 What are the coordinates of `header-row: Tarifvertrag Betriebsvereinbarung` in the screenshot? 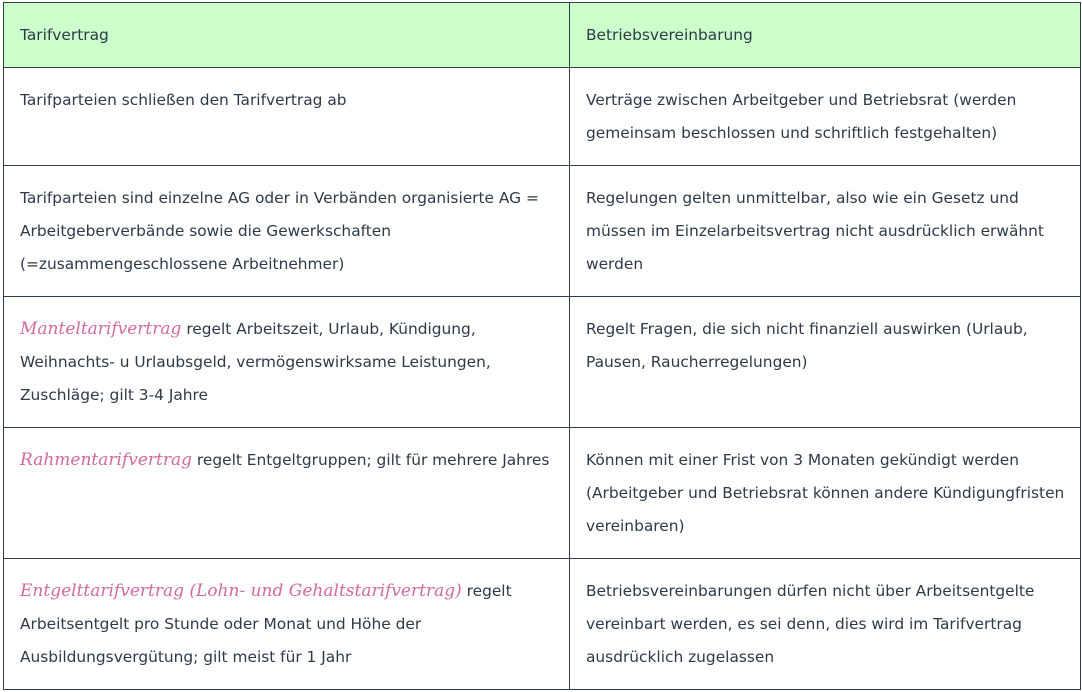 It's located at (542, 35).